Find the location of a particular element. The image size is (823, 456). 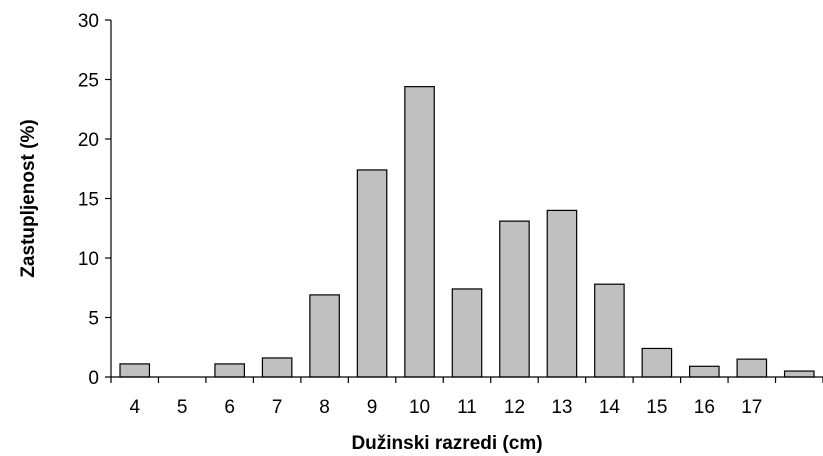

x-tick-label: 14 is located at coordinates (610, 407).